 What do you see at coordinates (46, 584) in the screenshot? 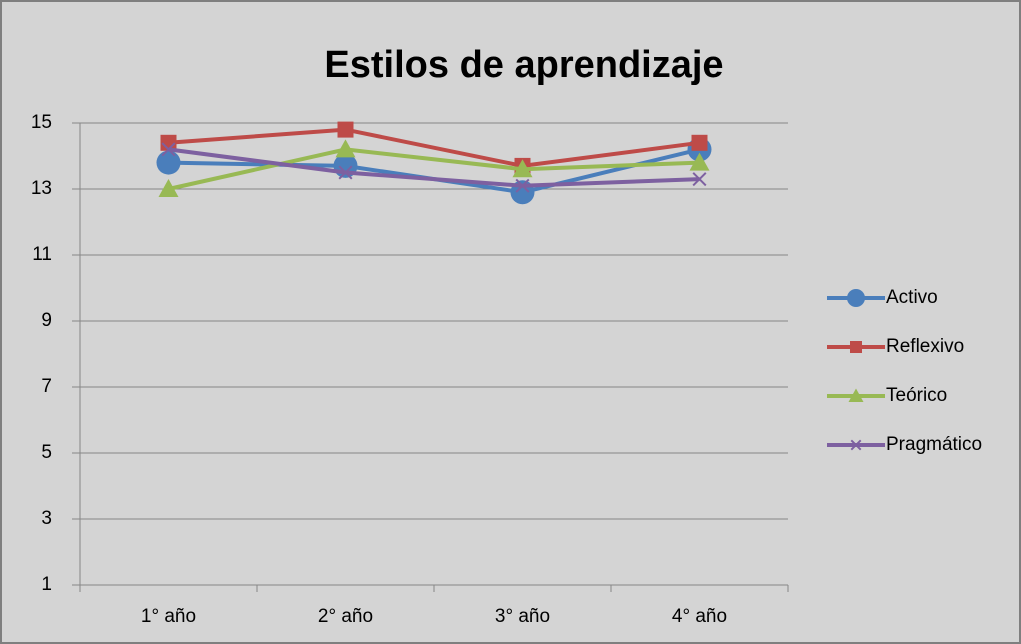
I see `y-tick-label: 1` at bounding box center [46, 584].